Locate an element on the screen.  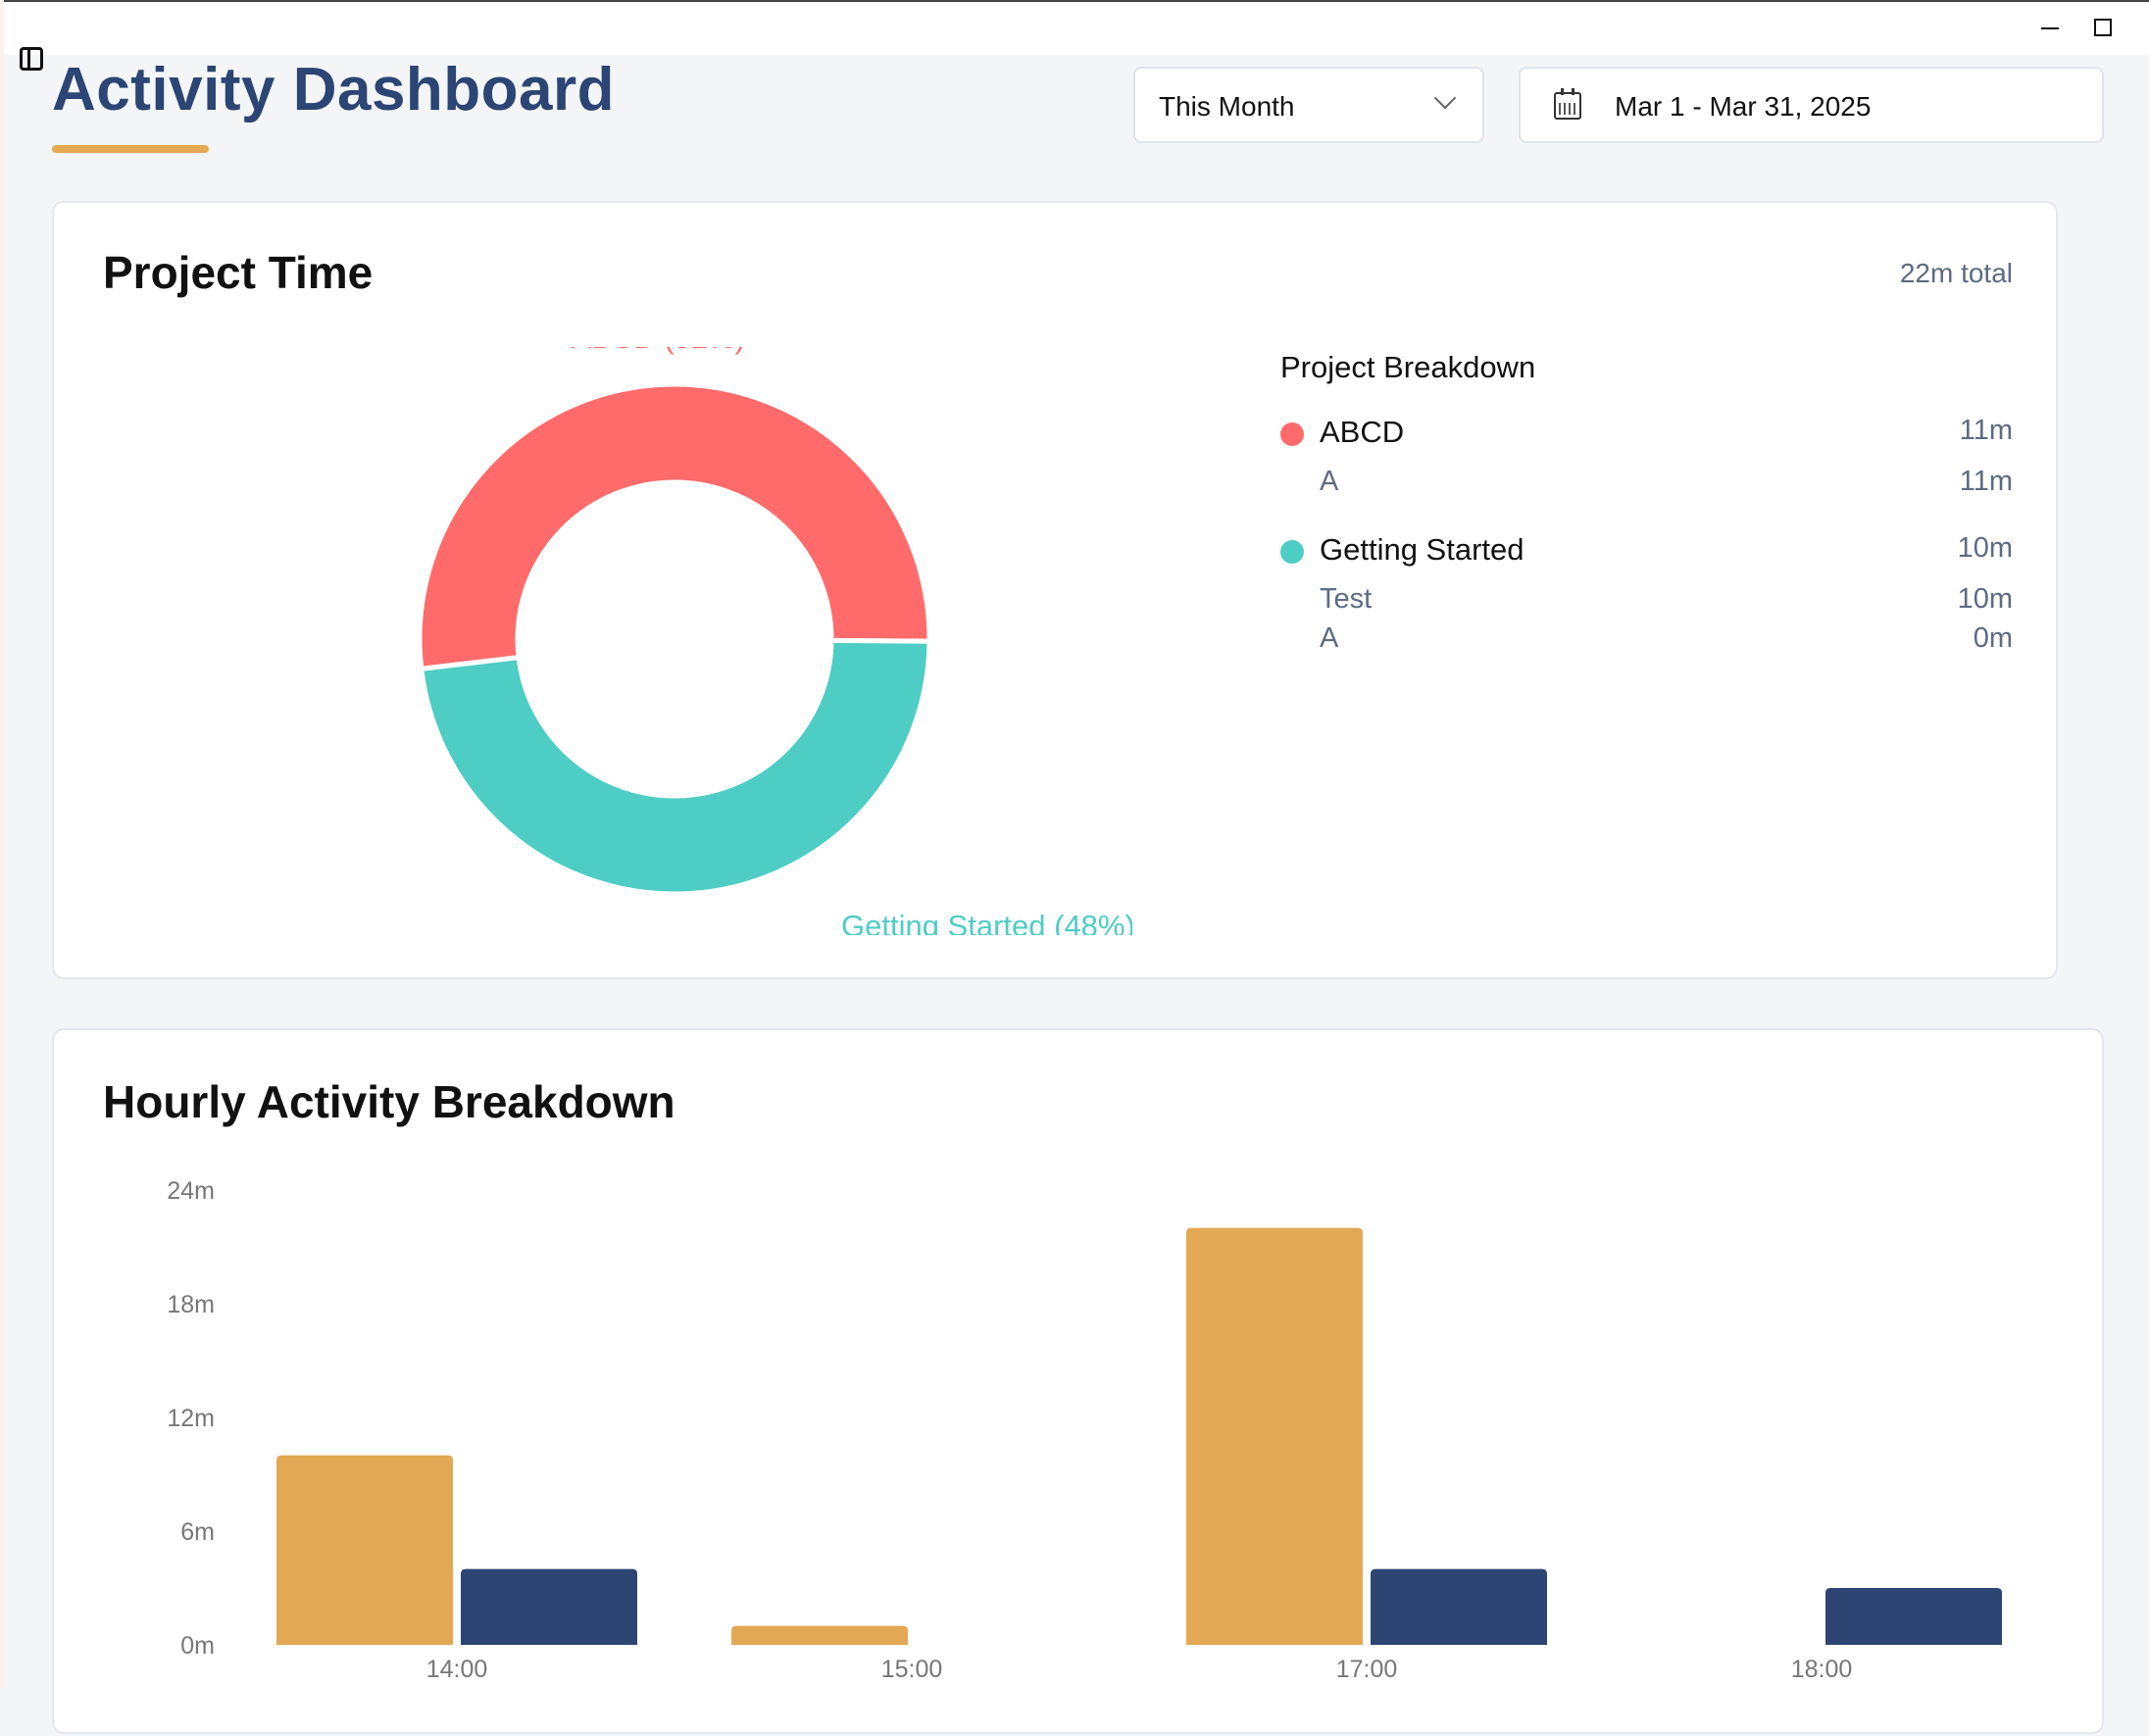
donut-chart: ABCD (52%) Getting Started (48%) is located at coordinates (776, 632).